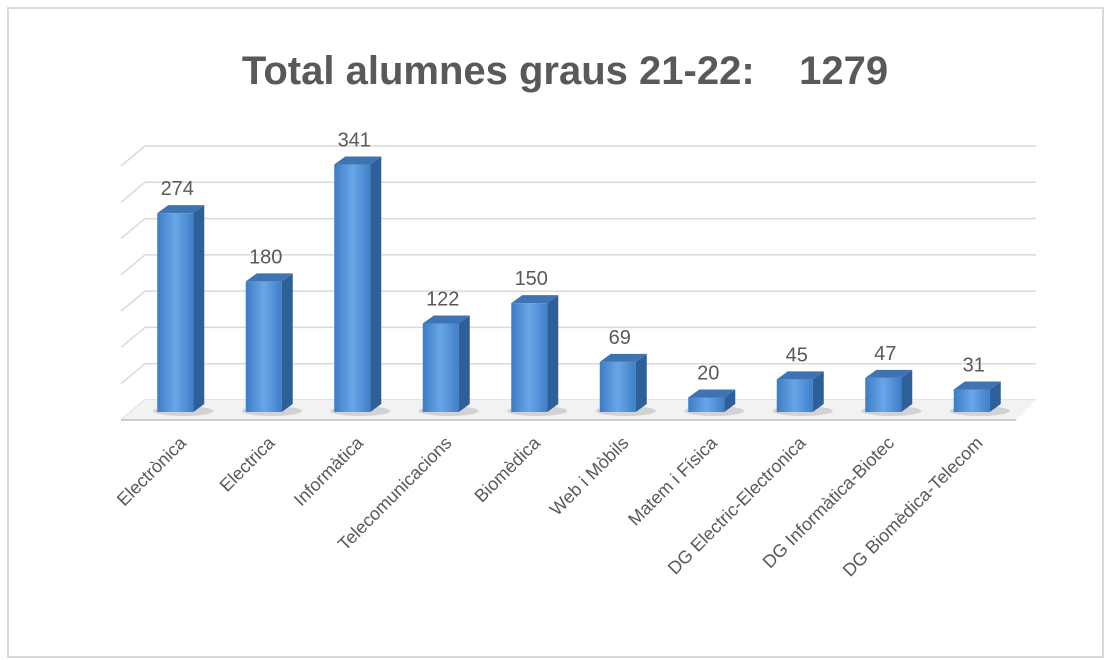 Image resolution: width=1106 pixels, height=660 pixels. Describe the element at coordinates (354, 141) in the screenshot. I see `data-label: 341` at that location.